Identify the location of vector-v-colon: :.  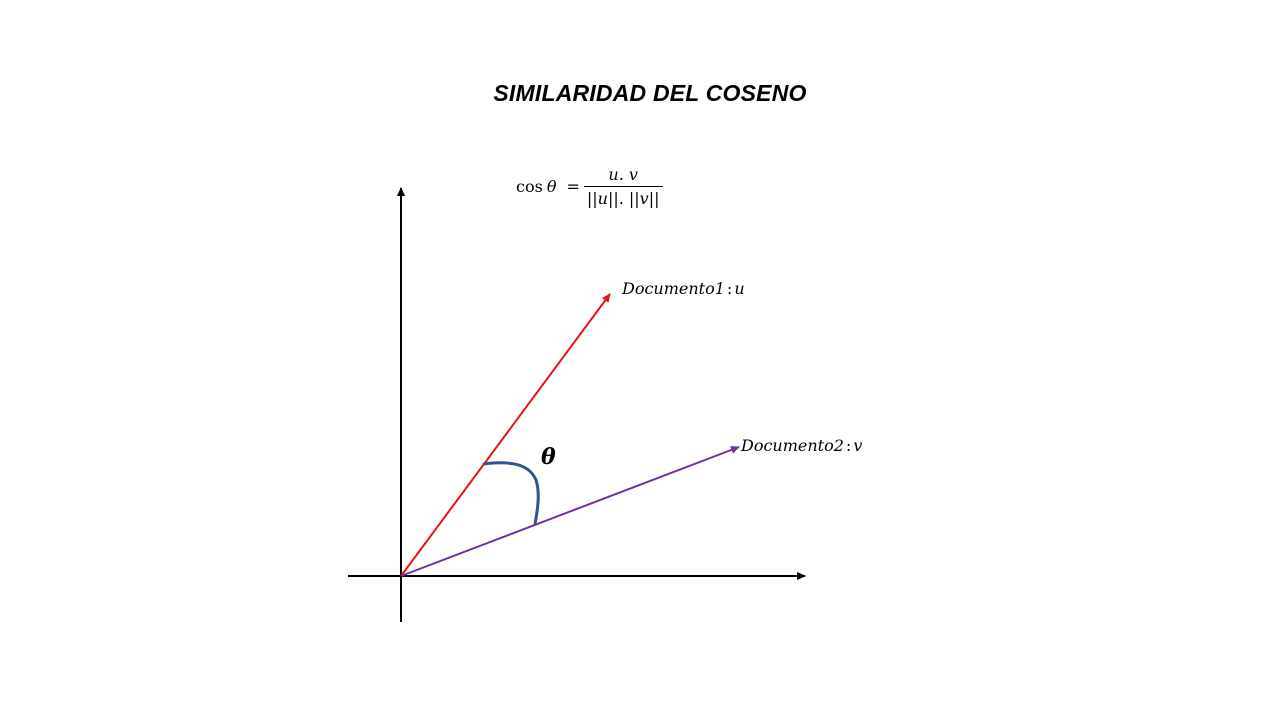
(848, 445).